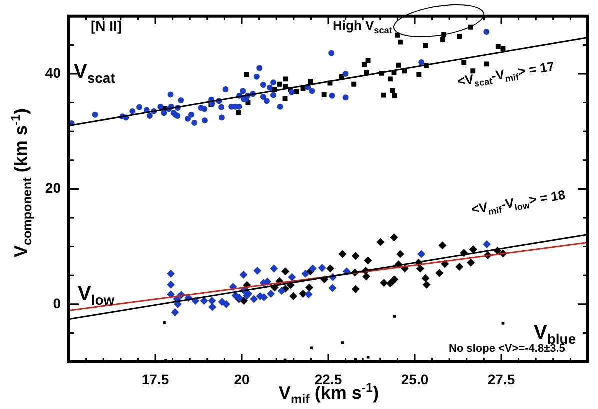  I want to click on y-tick-label: 40, so click(53, 72).